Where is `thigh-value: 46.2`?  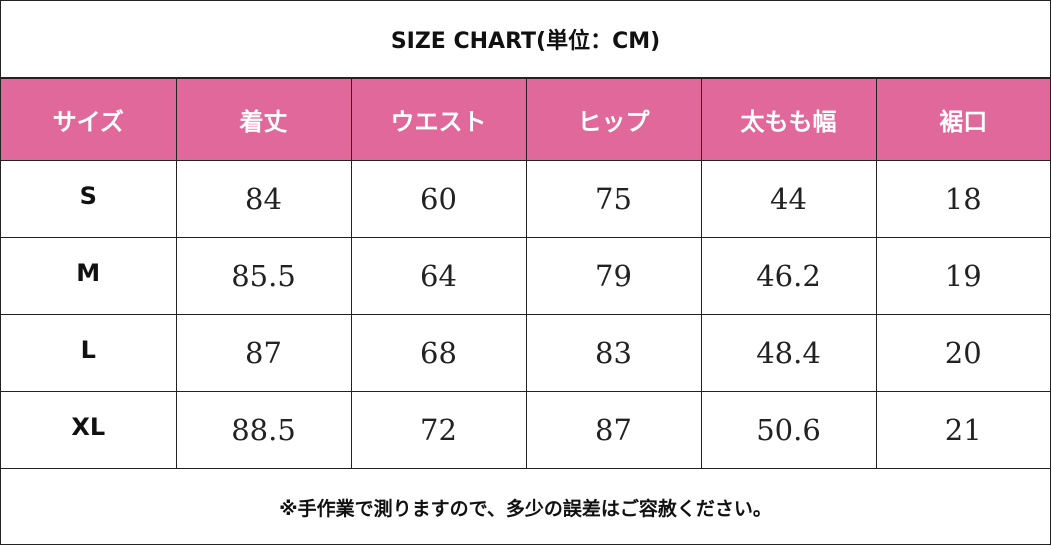
thigh-value: 46.2 is located at coordinates (788, 276).